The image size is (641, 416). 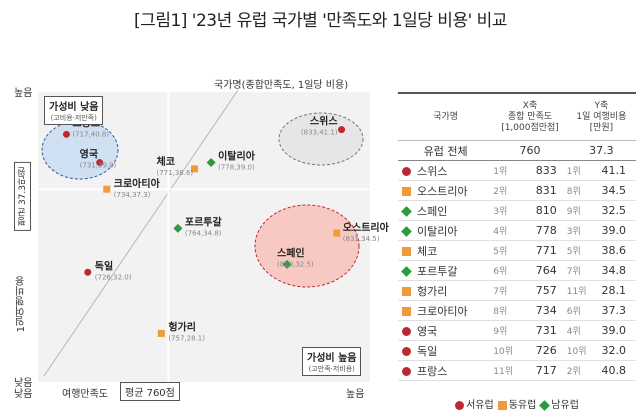 I want to click on point-label-독일: 독일, so click(x=104, y=265).